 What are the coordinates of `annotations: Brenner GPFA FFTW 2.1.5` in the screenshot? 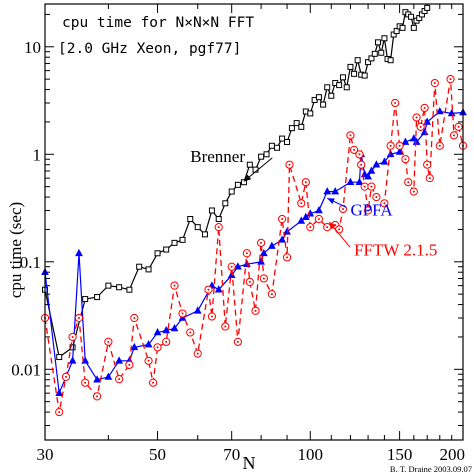 It's located at (313, 203).